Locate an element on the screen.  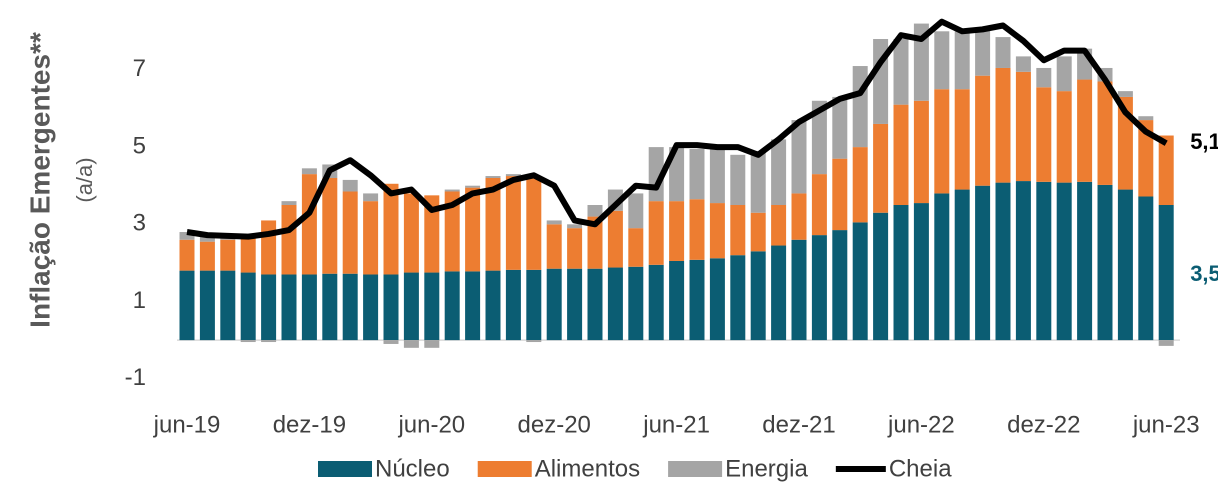
y-axis-title: Inflação Emergentes** is located at coordinates (39, 180).